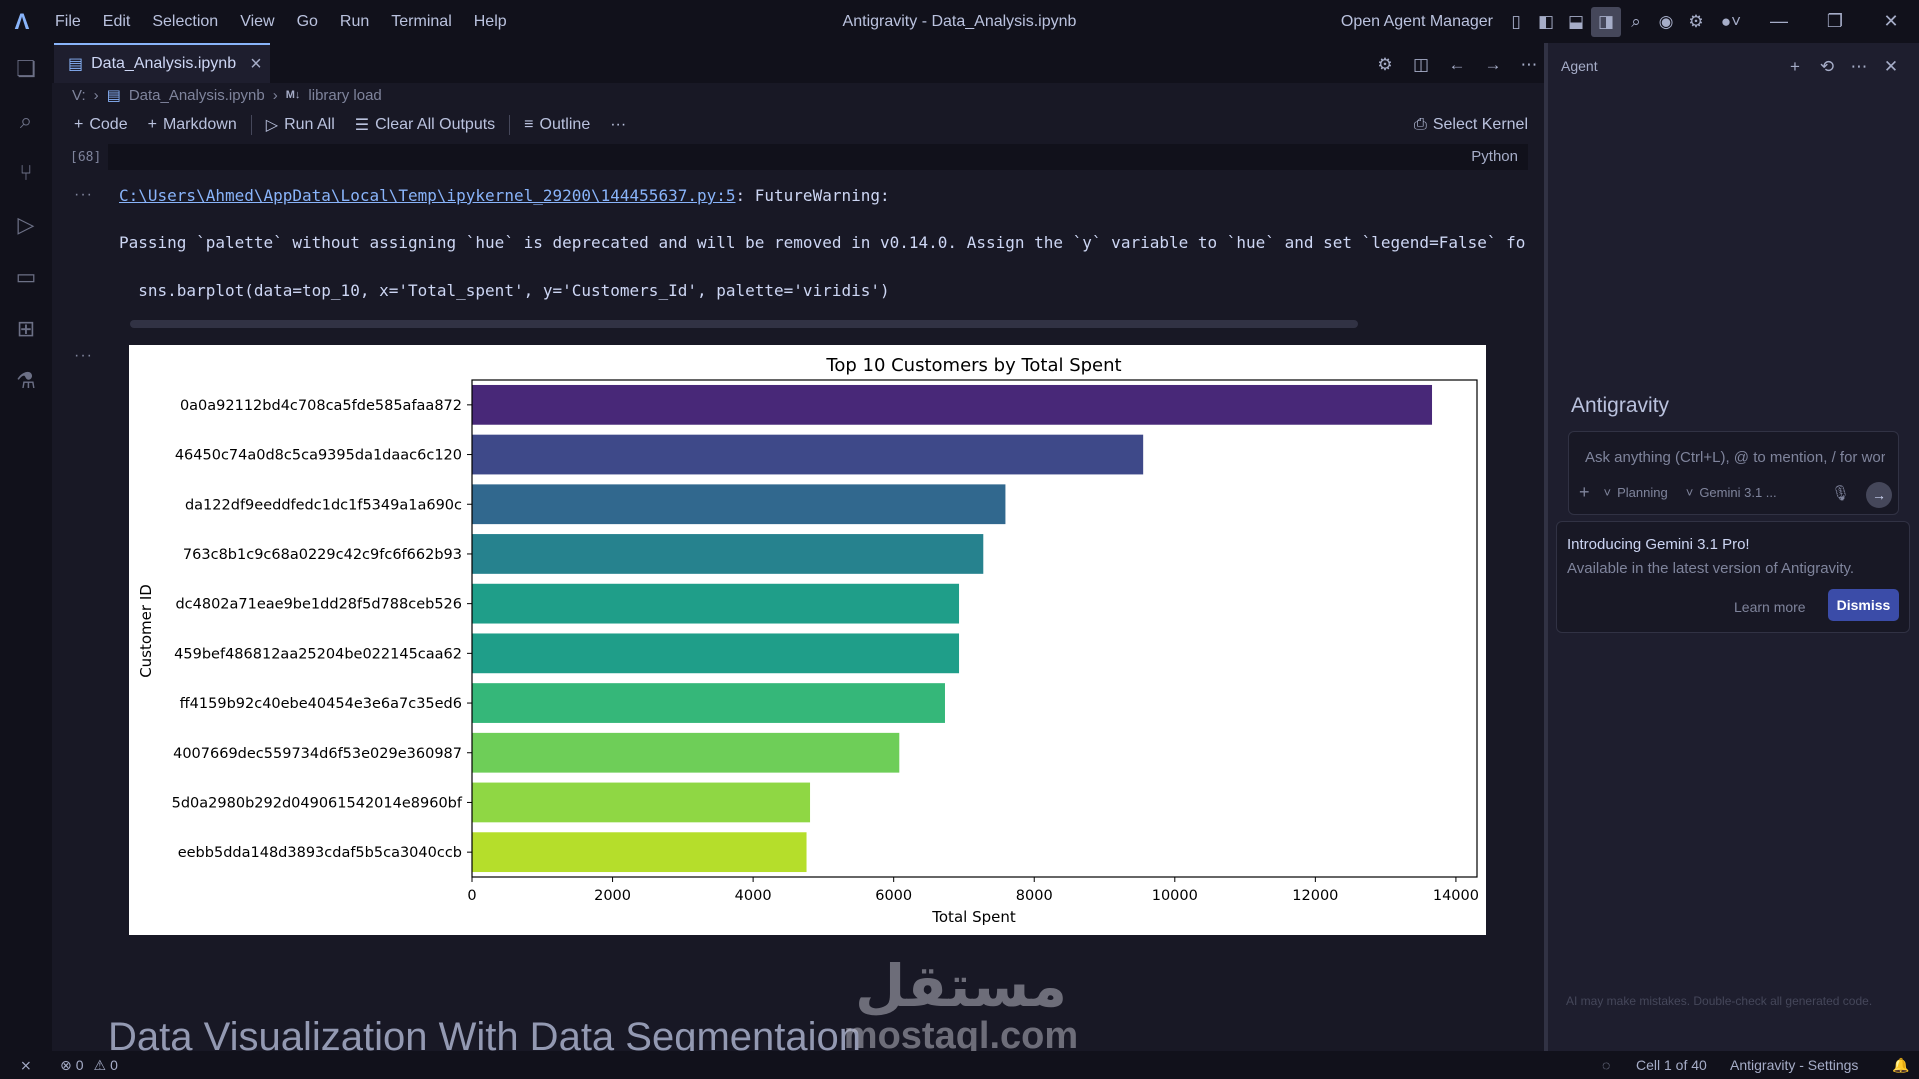 The image size is (1919, 1079). What do you see at coordinates (300, 125) in the screenshot?
I see `run-all-button: ▷ Run All` at bounding box center [300, 125].